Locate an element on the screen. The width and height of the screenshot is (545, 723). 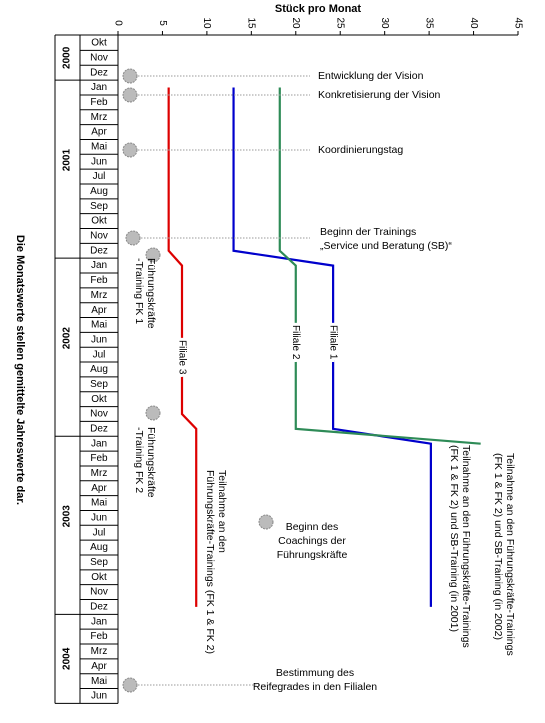
annotation-text: (FK 1 & FK 2) und SB-Training (in 2001) is located at coordinates (454, 538).